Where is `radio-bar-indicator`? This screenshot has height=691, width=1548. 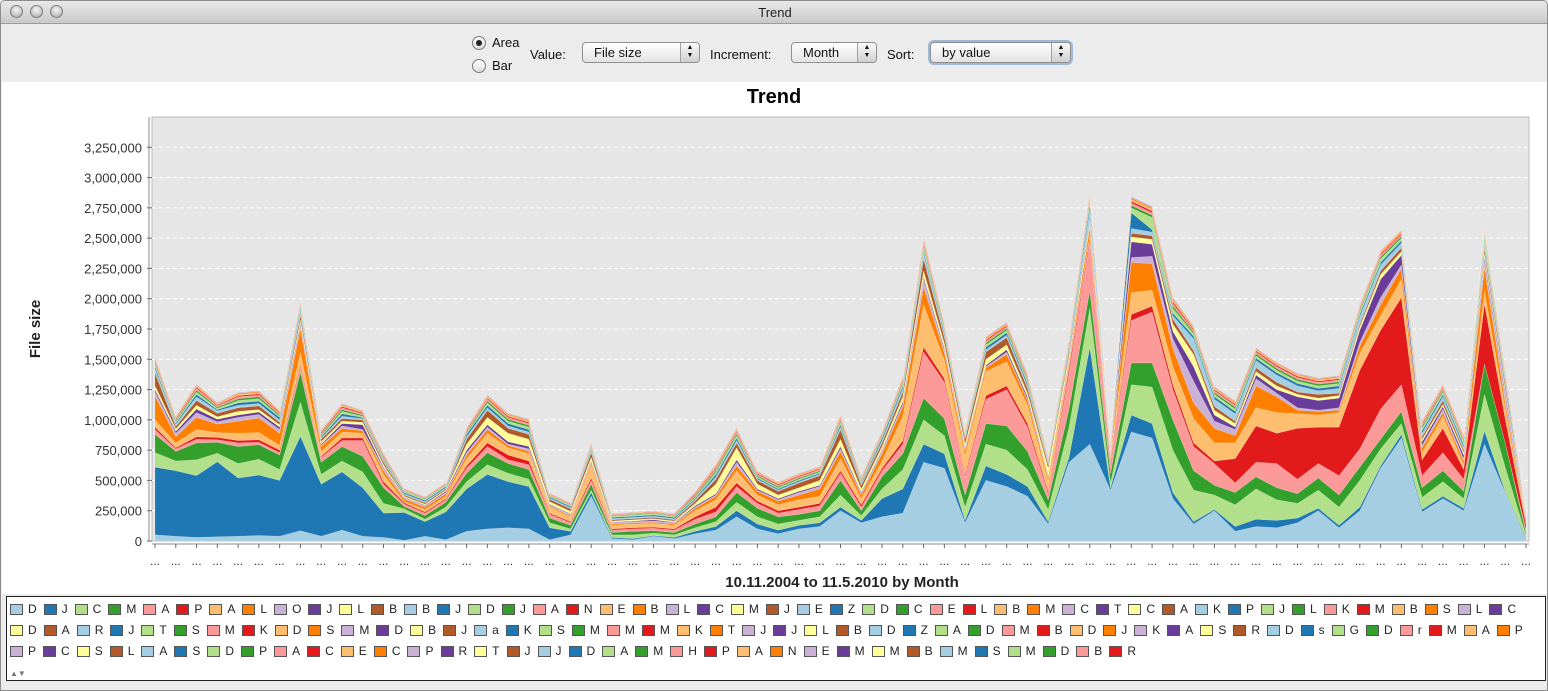 radio-bar-indicator is located at coordinates (479, 65).